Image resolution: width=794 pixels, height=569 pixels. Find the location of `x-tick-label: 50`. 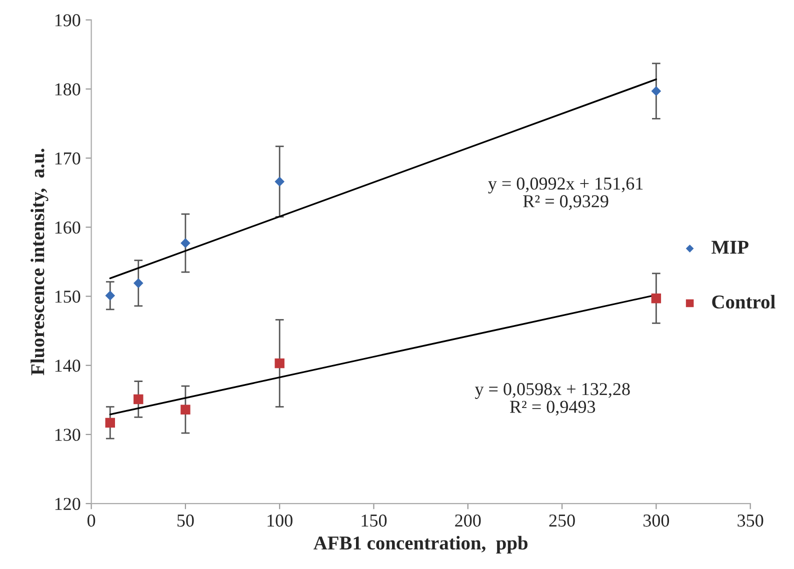

x-tick-label: 50 is located at coordinates (185, 520).